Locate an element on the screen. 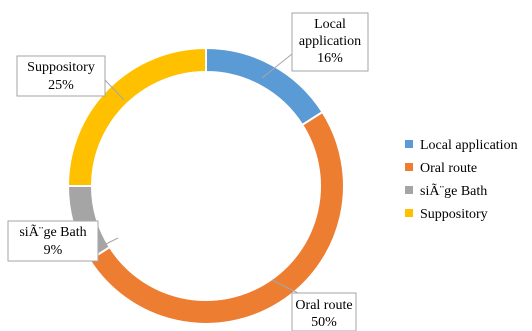 This screenshot has width=532, height=331. data-label-3: Suppository 25% is located at coordinates (70, 78).